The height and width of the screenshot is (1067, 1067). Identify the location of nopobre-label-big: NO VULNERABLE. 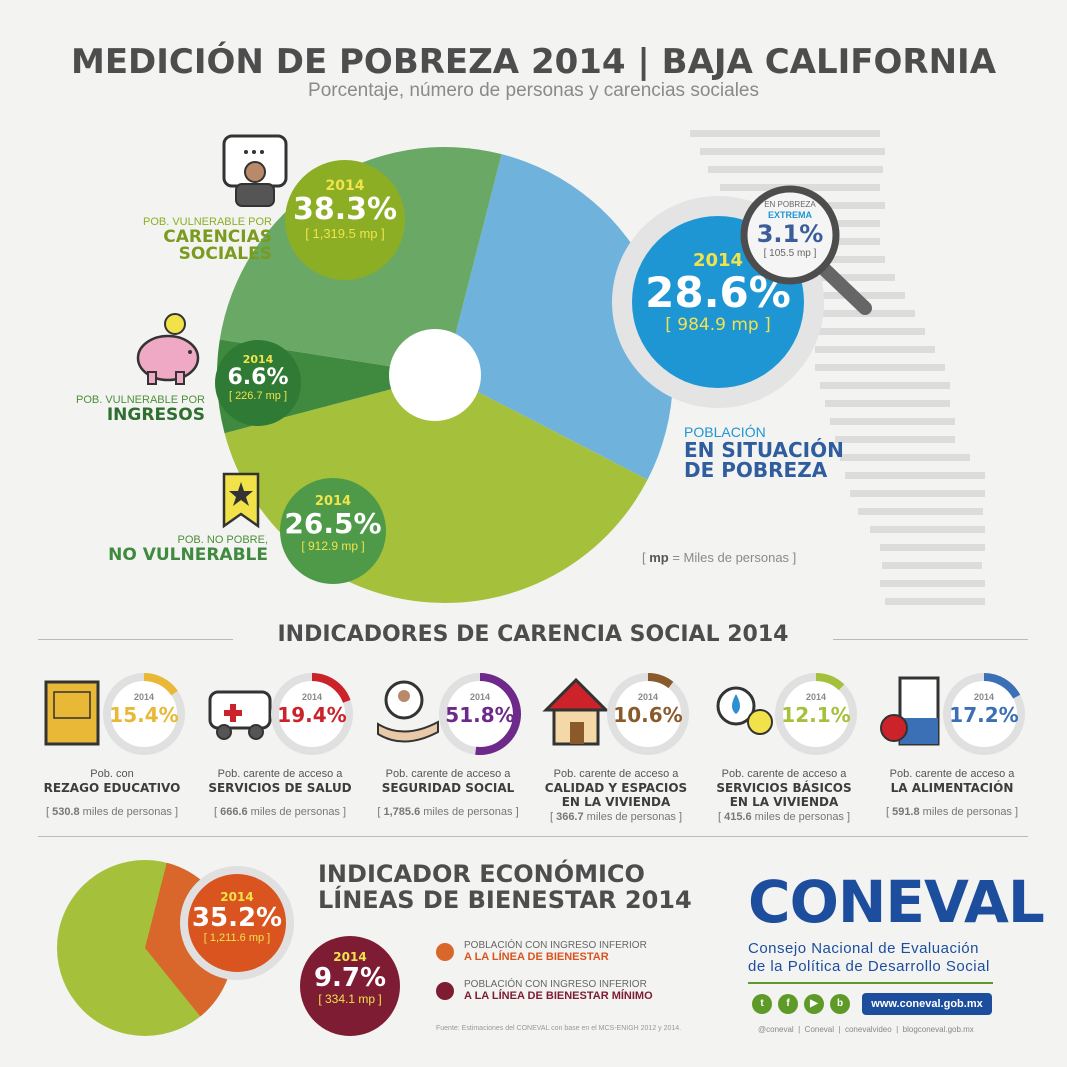
(188, 555).